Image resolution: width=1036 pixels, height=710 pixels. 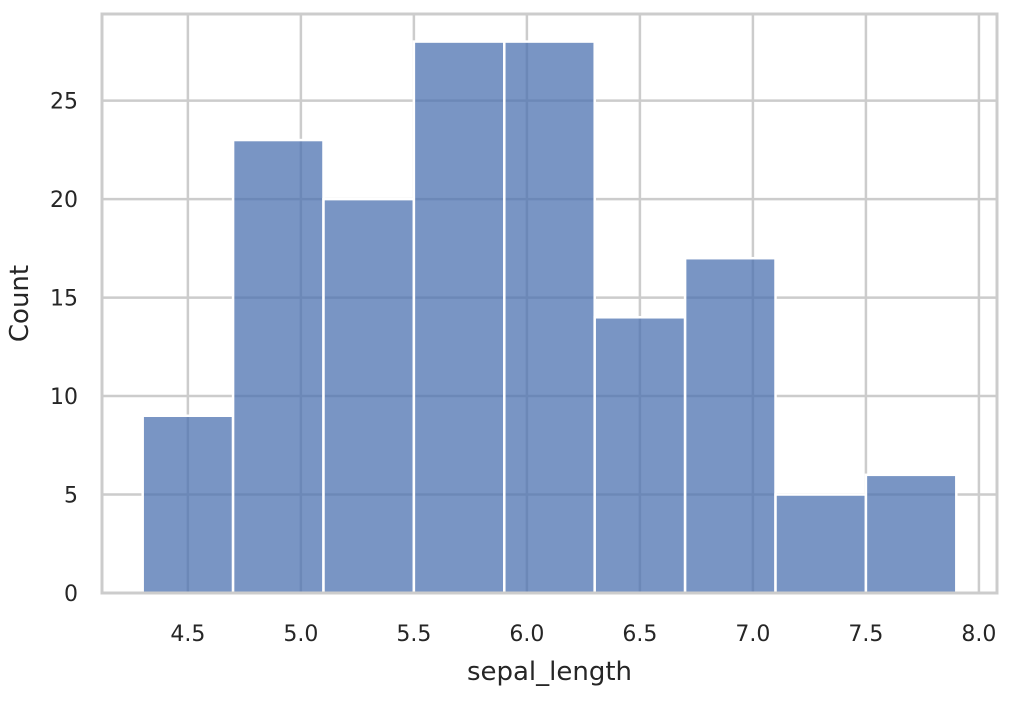 I want to click on x-tick-label: 4.5, so click(x=187, y=634).